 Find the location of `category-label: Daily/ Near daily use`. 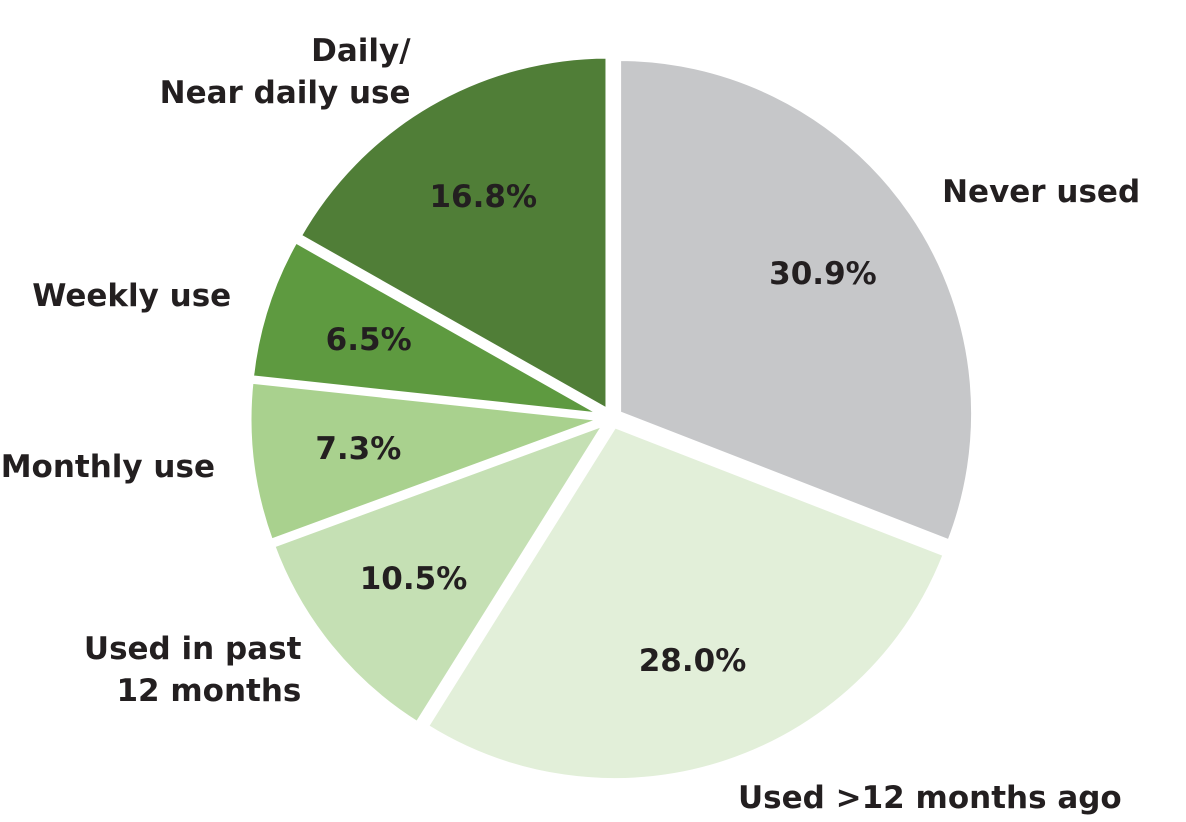

category-label: Daily/ Near daily use is located at coordinates (285, 72).